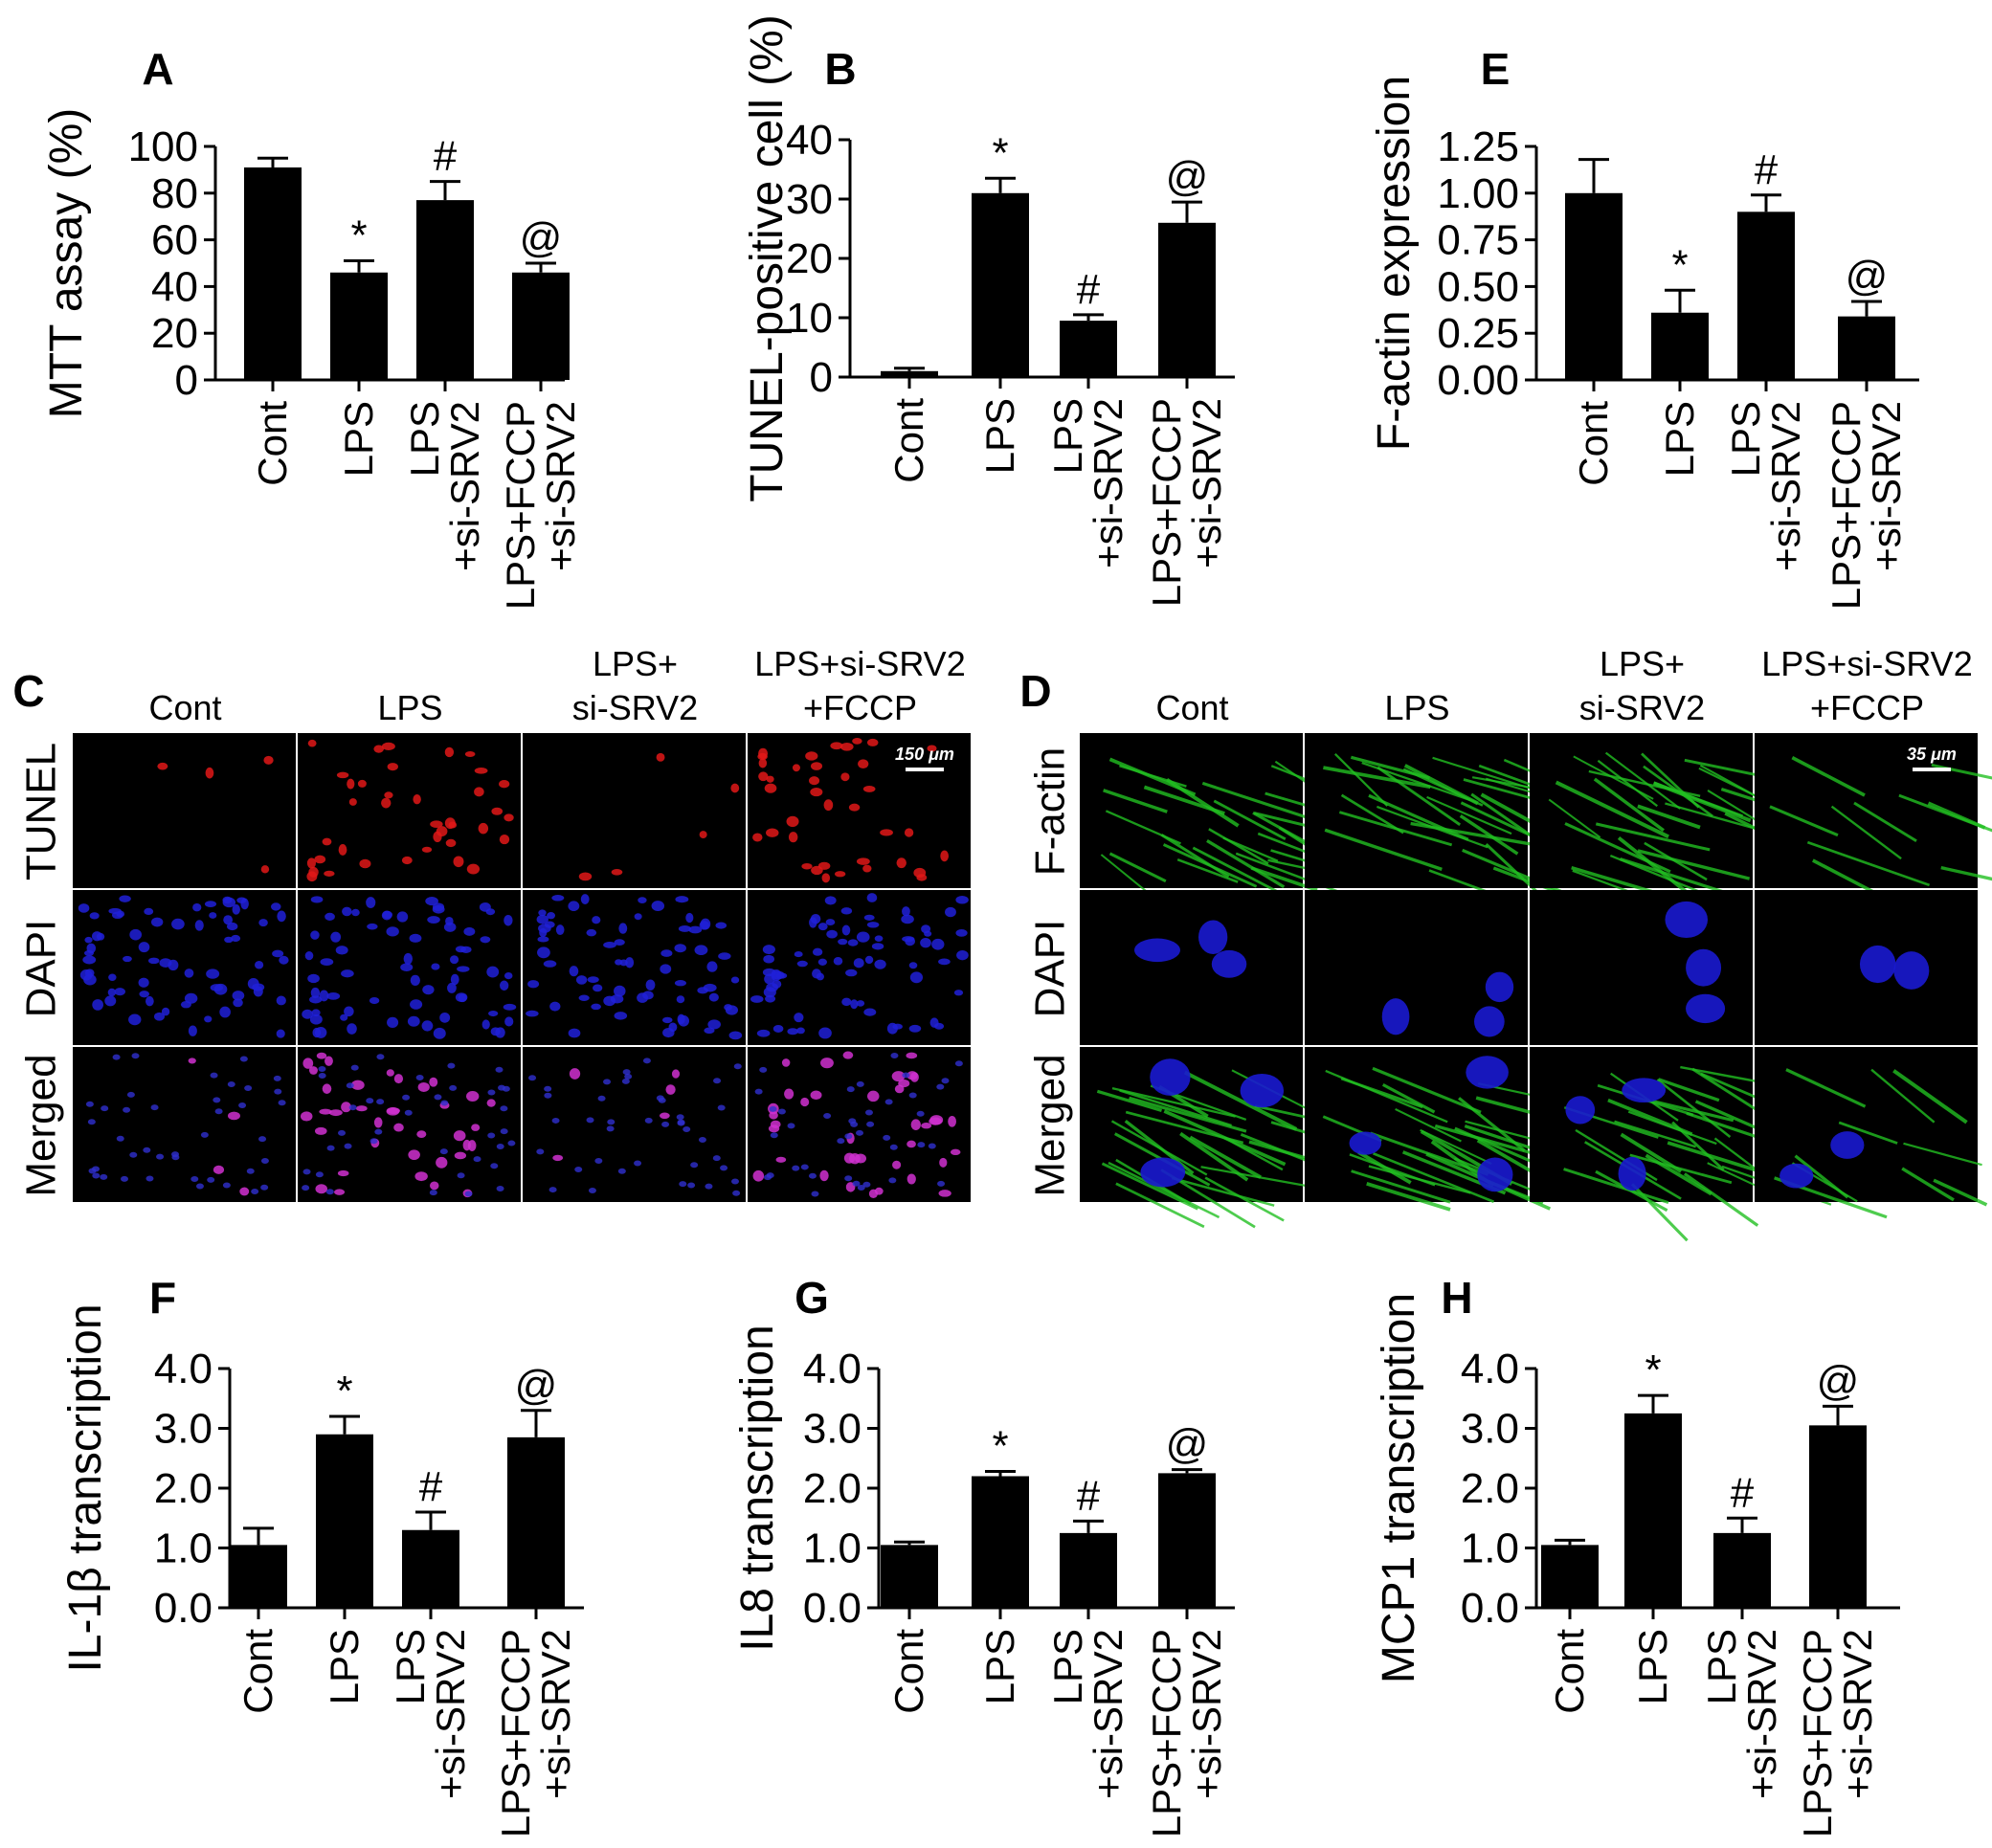 This screenshot has height=1848, width=1992. Describe the element at coordinates (409, 811) in the screenshot. I see `image-tile` at that location.